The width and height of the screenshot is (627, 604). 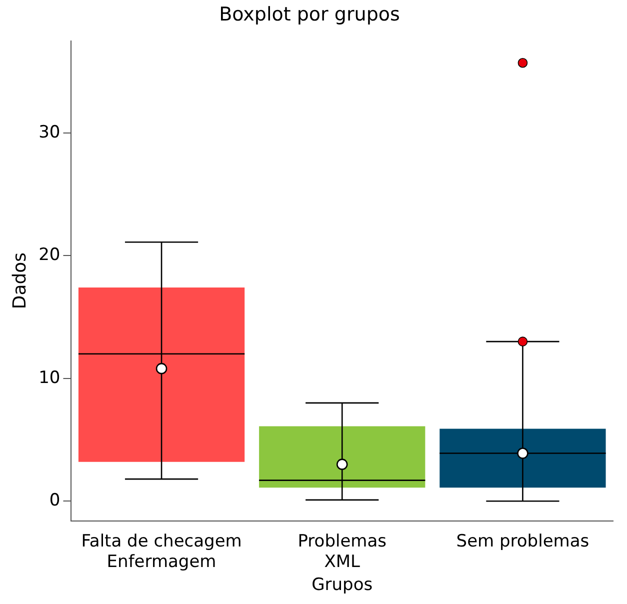 What do you see at coordinates (19, 281) in the screenshot?
I see `y-axis-title: Dados` at bounding box center [19, 281].